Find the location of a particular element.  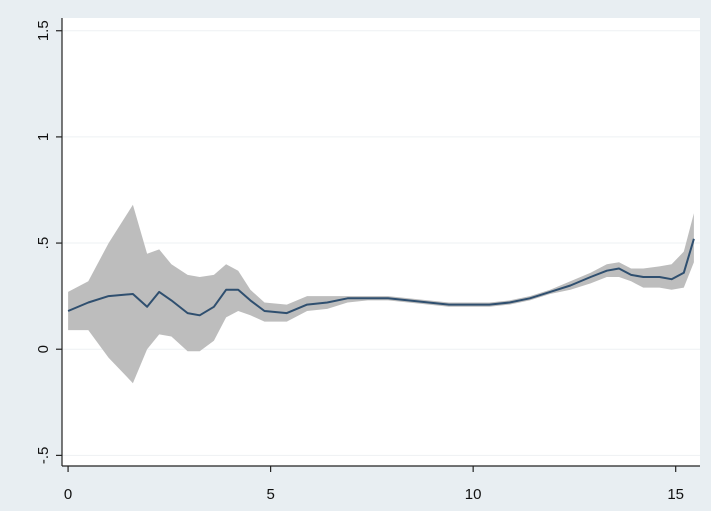

x-axis-ticks: 0 5 10 15 is located at coordinates (374, 484).